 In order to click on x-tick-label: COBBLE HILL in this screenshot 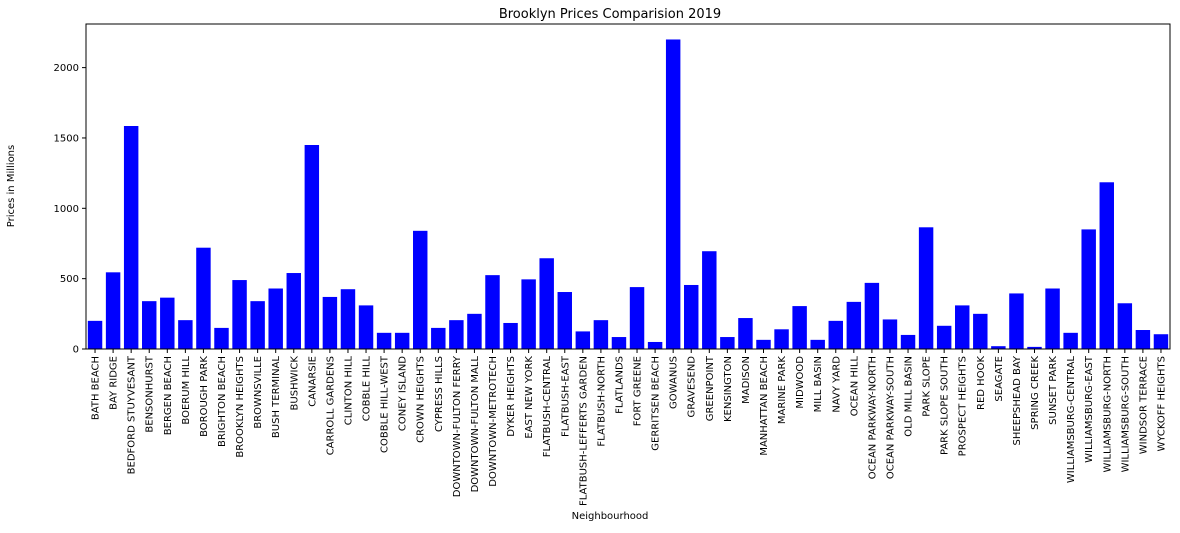, I will do `click(367, 389)`.